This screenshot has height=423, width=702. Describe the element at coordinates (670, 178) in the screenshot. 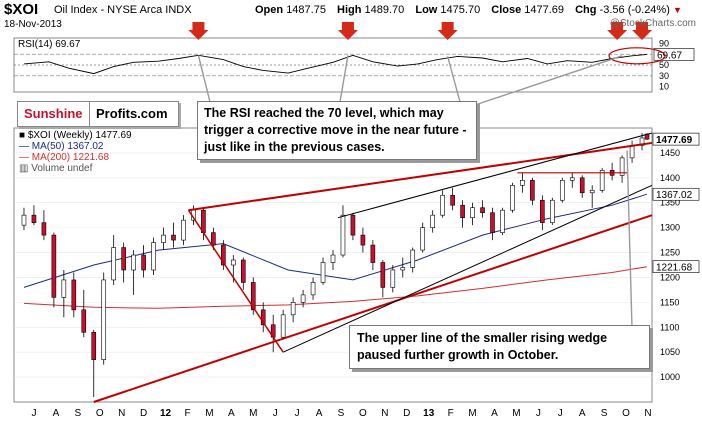

I see `price-tick-label: 1400` at that location.